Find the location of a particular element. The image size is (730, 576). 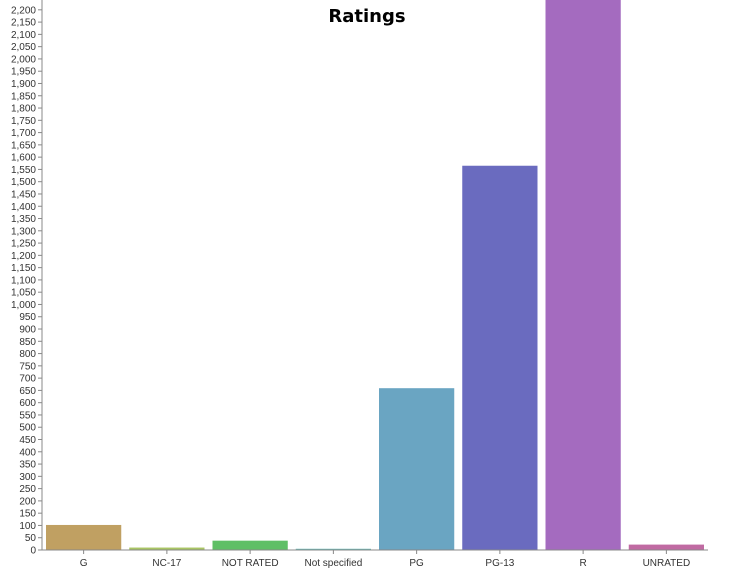

y-tick-label: 1,900 is located at coordinates (23, 84).